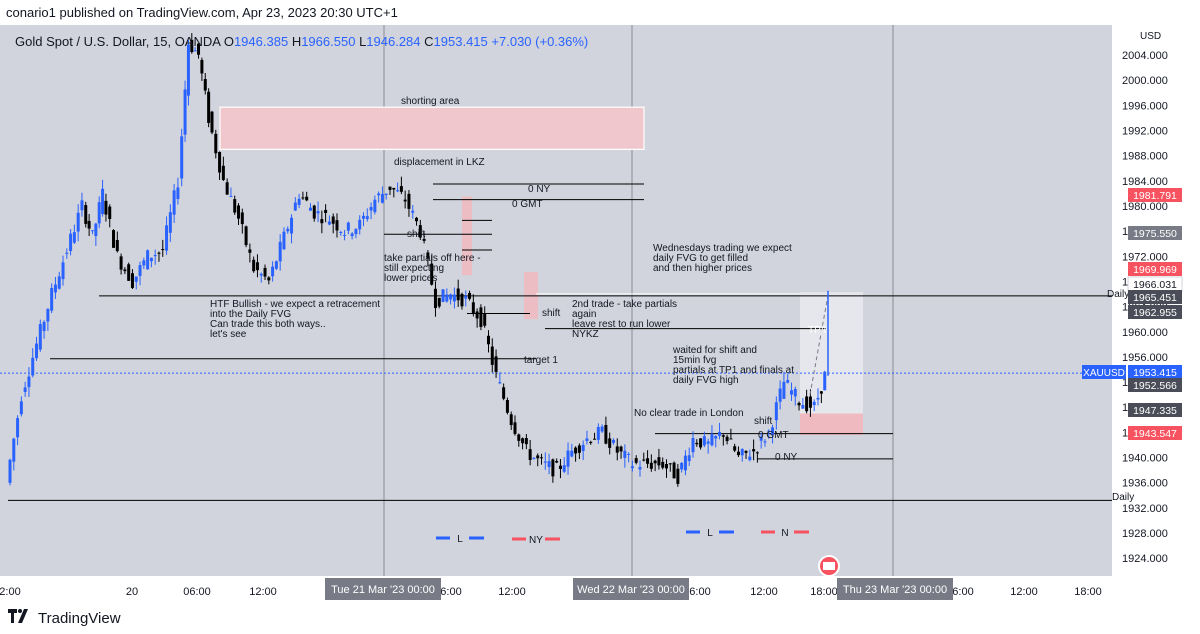 The height and width of the screenshot is (634, 1200). Describe the element at coordinates (261, 41) in the screenshot. I see `open-value: 1946.385` at that location.